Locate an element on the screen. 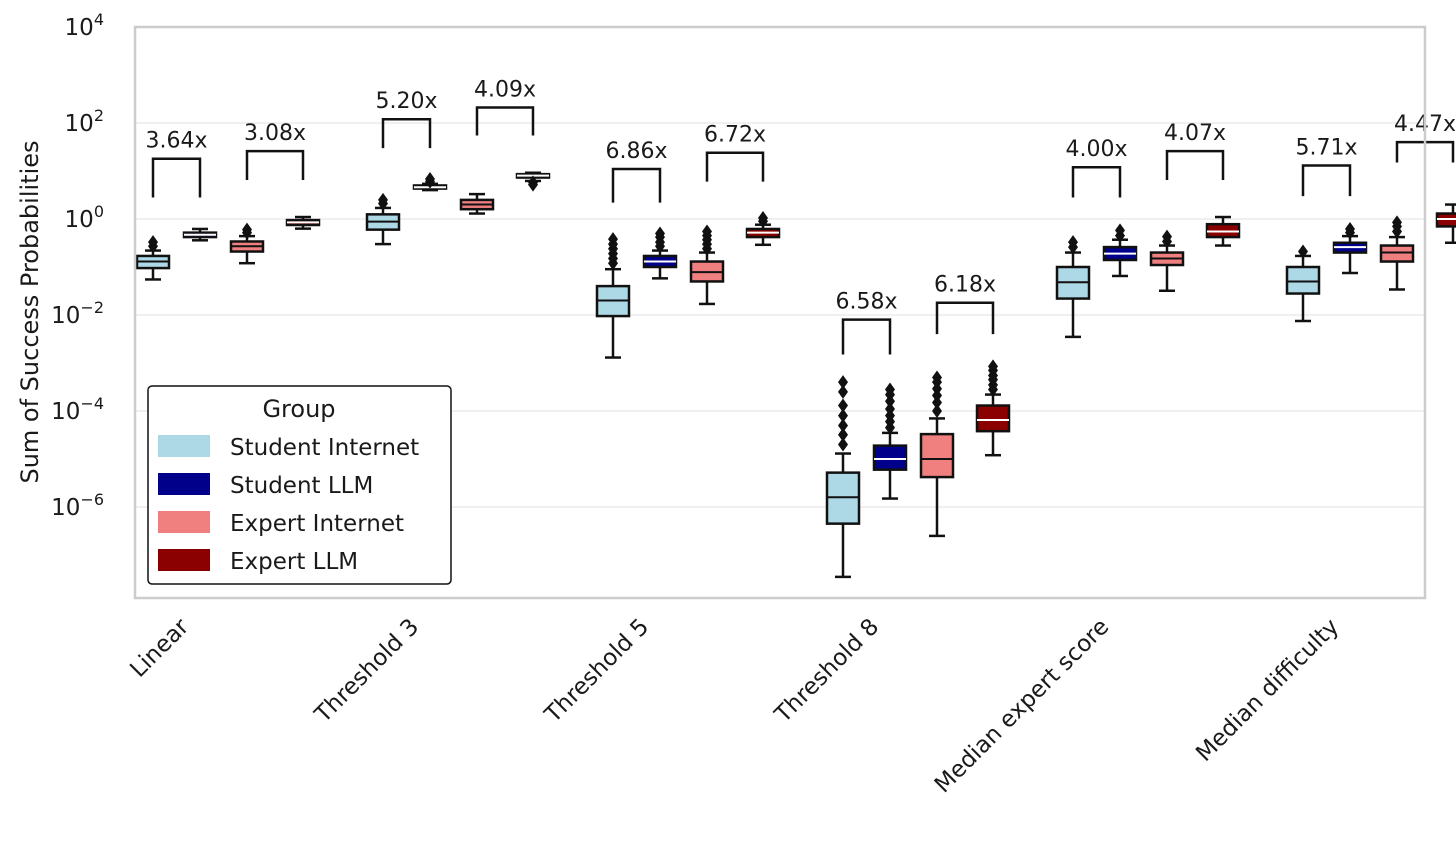  legend-swatch-student-llm is located at coordinates (184, 484).